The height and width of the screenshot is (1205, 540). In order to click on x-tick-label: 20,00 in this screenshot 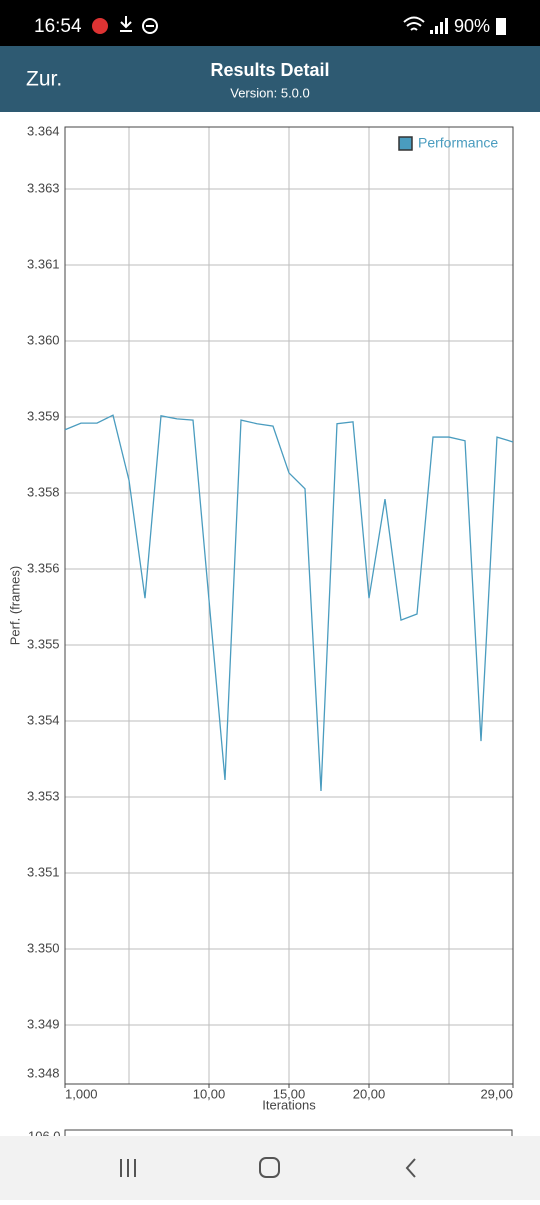, I will do `click(369, 1093)`.